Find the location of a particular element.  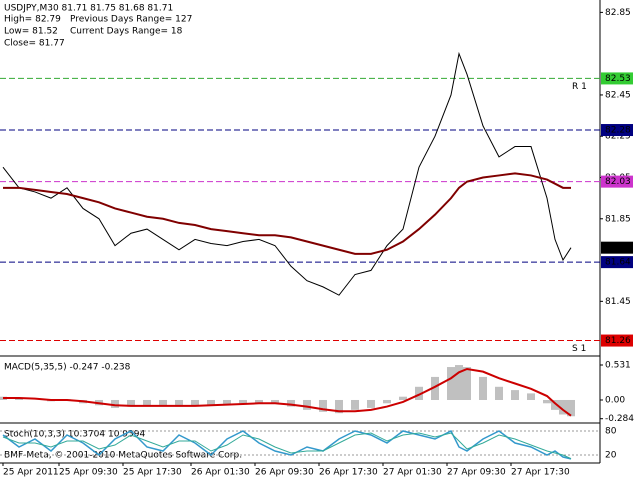

y-tick-label: -0.284 is located at coordinates (619, 419).